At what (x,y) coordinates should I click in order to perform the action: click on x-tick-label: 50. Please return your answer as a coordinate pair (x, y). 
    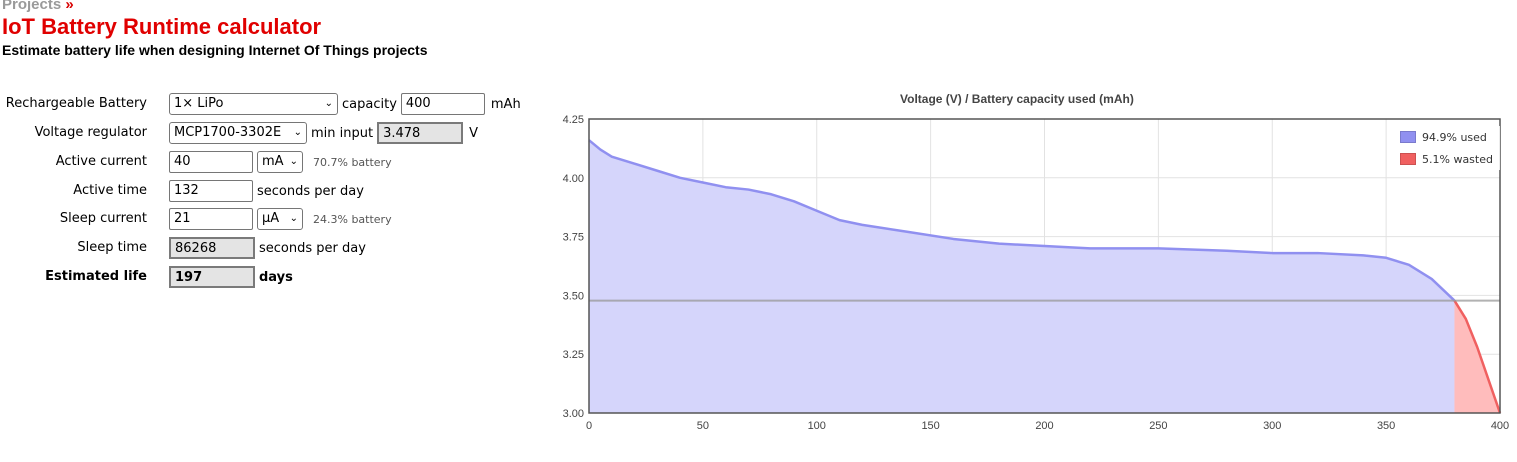
    Looking at the image, I should click on (703, 426).